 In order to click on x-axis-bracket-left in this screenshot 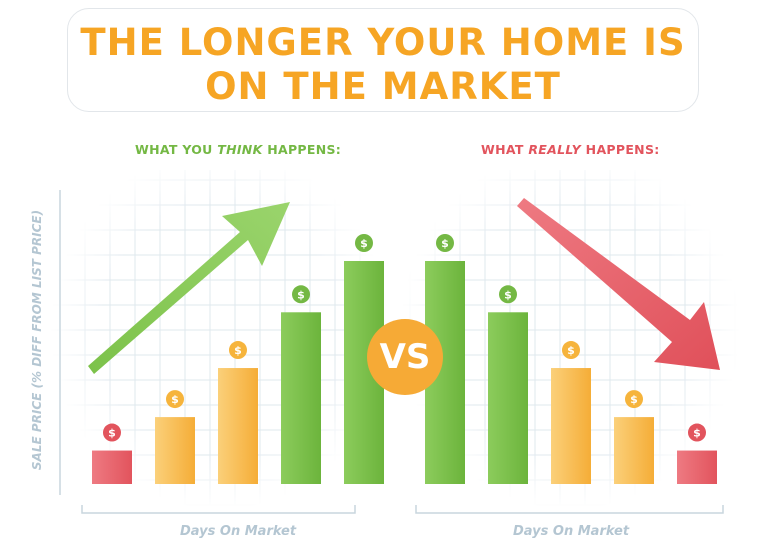, I will do `click(218, 509)`.